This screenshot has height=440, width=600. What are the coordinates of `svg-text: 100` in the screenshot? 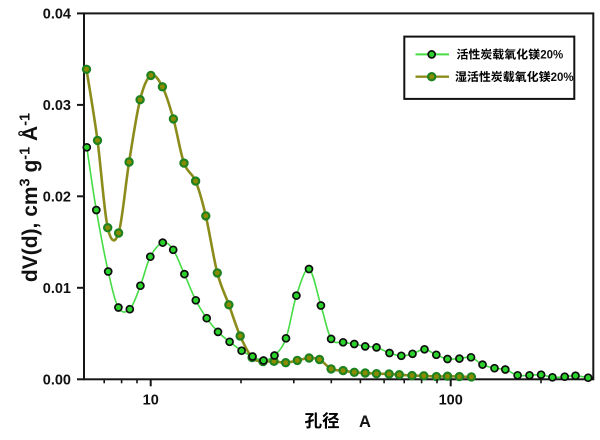 It's located at (451, 401).